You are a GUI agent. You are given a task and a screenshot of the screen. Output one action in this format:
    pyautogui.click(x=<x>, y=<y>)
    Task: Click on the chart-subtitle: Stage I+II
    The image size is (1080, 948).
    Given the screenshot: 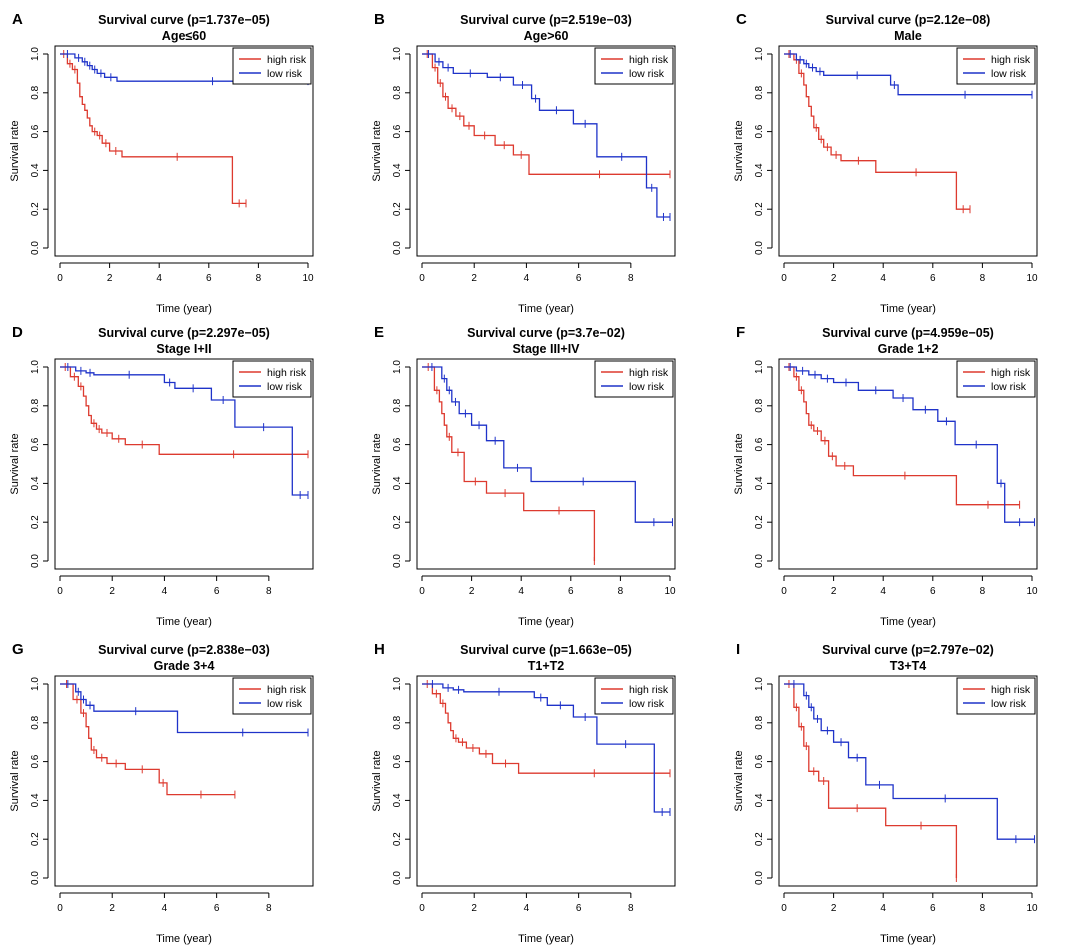 What is the action you would take?
    pyautogui.click(x=183, y=349)
    